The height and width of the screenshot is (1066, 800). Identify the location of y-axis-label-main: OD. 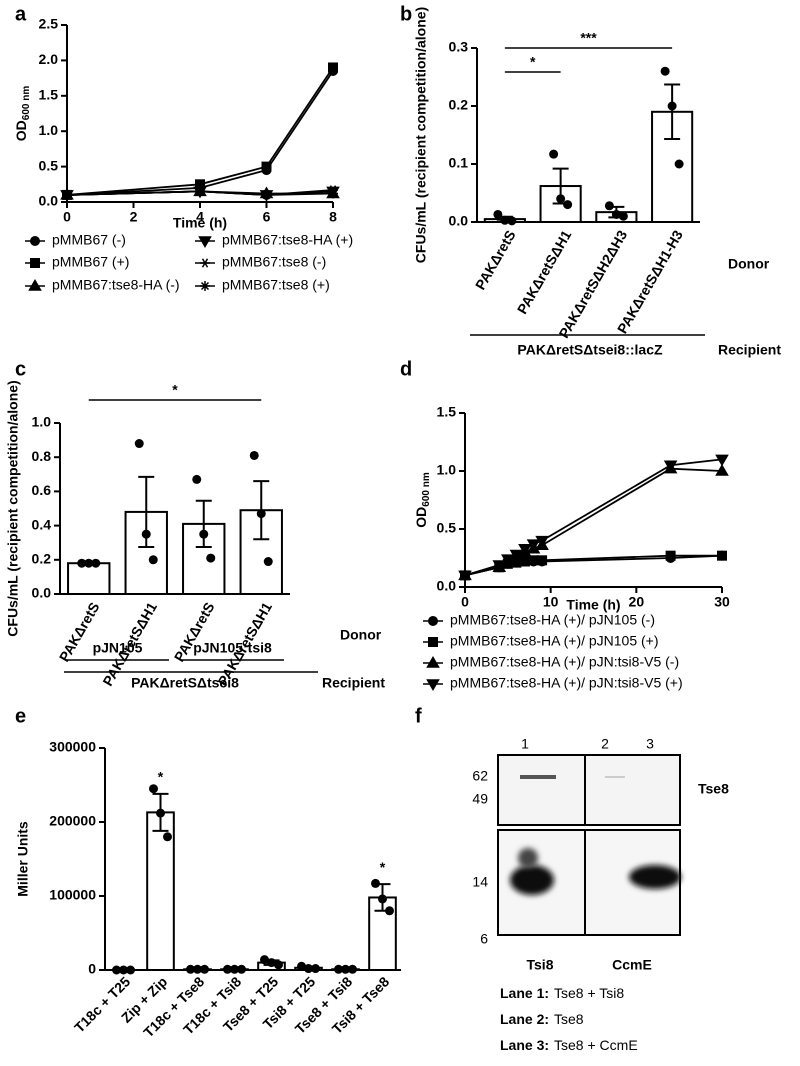
(21, 130).